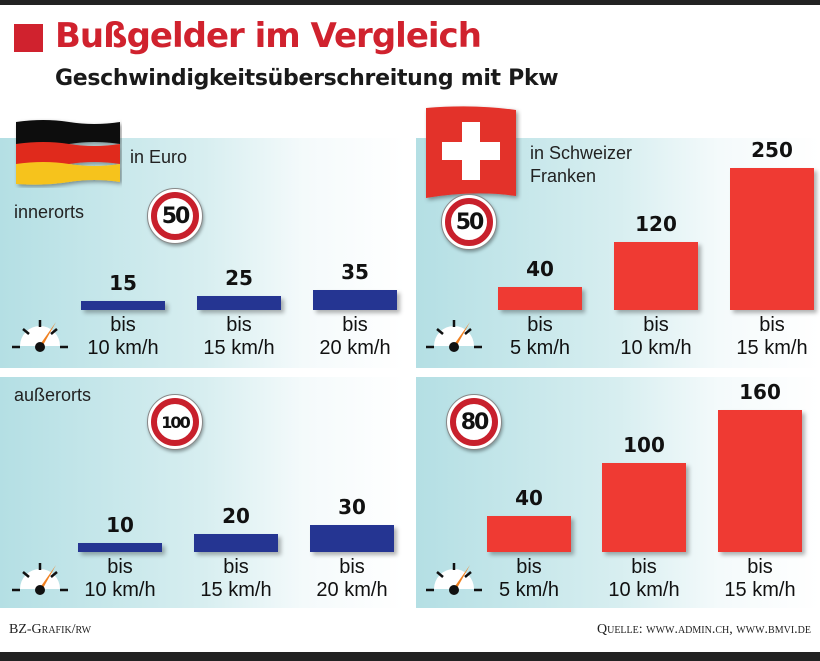 This screenshot has width=820, height=661. What do you see at coordinates (563, 176) in the screenshot?
I see `currency-line-2: Franken` at bounding box center [563, 176].